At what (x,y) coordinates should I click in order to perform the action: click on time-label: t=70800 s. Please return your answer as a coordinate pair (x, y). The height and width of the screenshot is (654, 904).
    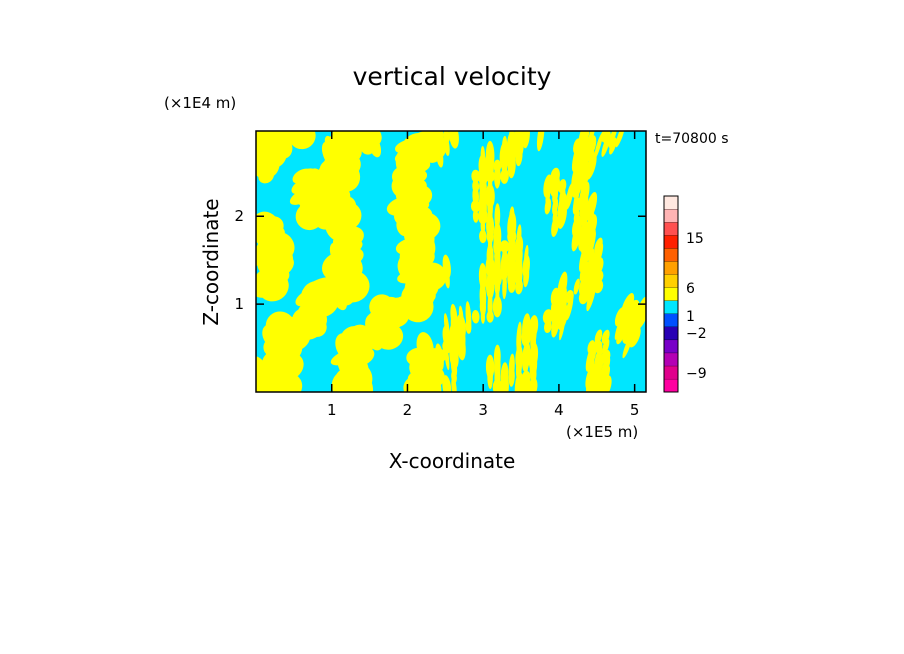
    Looking at the image, I should click on (692, 139).